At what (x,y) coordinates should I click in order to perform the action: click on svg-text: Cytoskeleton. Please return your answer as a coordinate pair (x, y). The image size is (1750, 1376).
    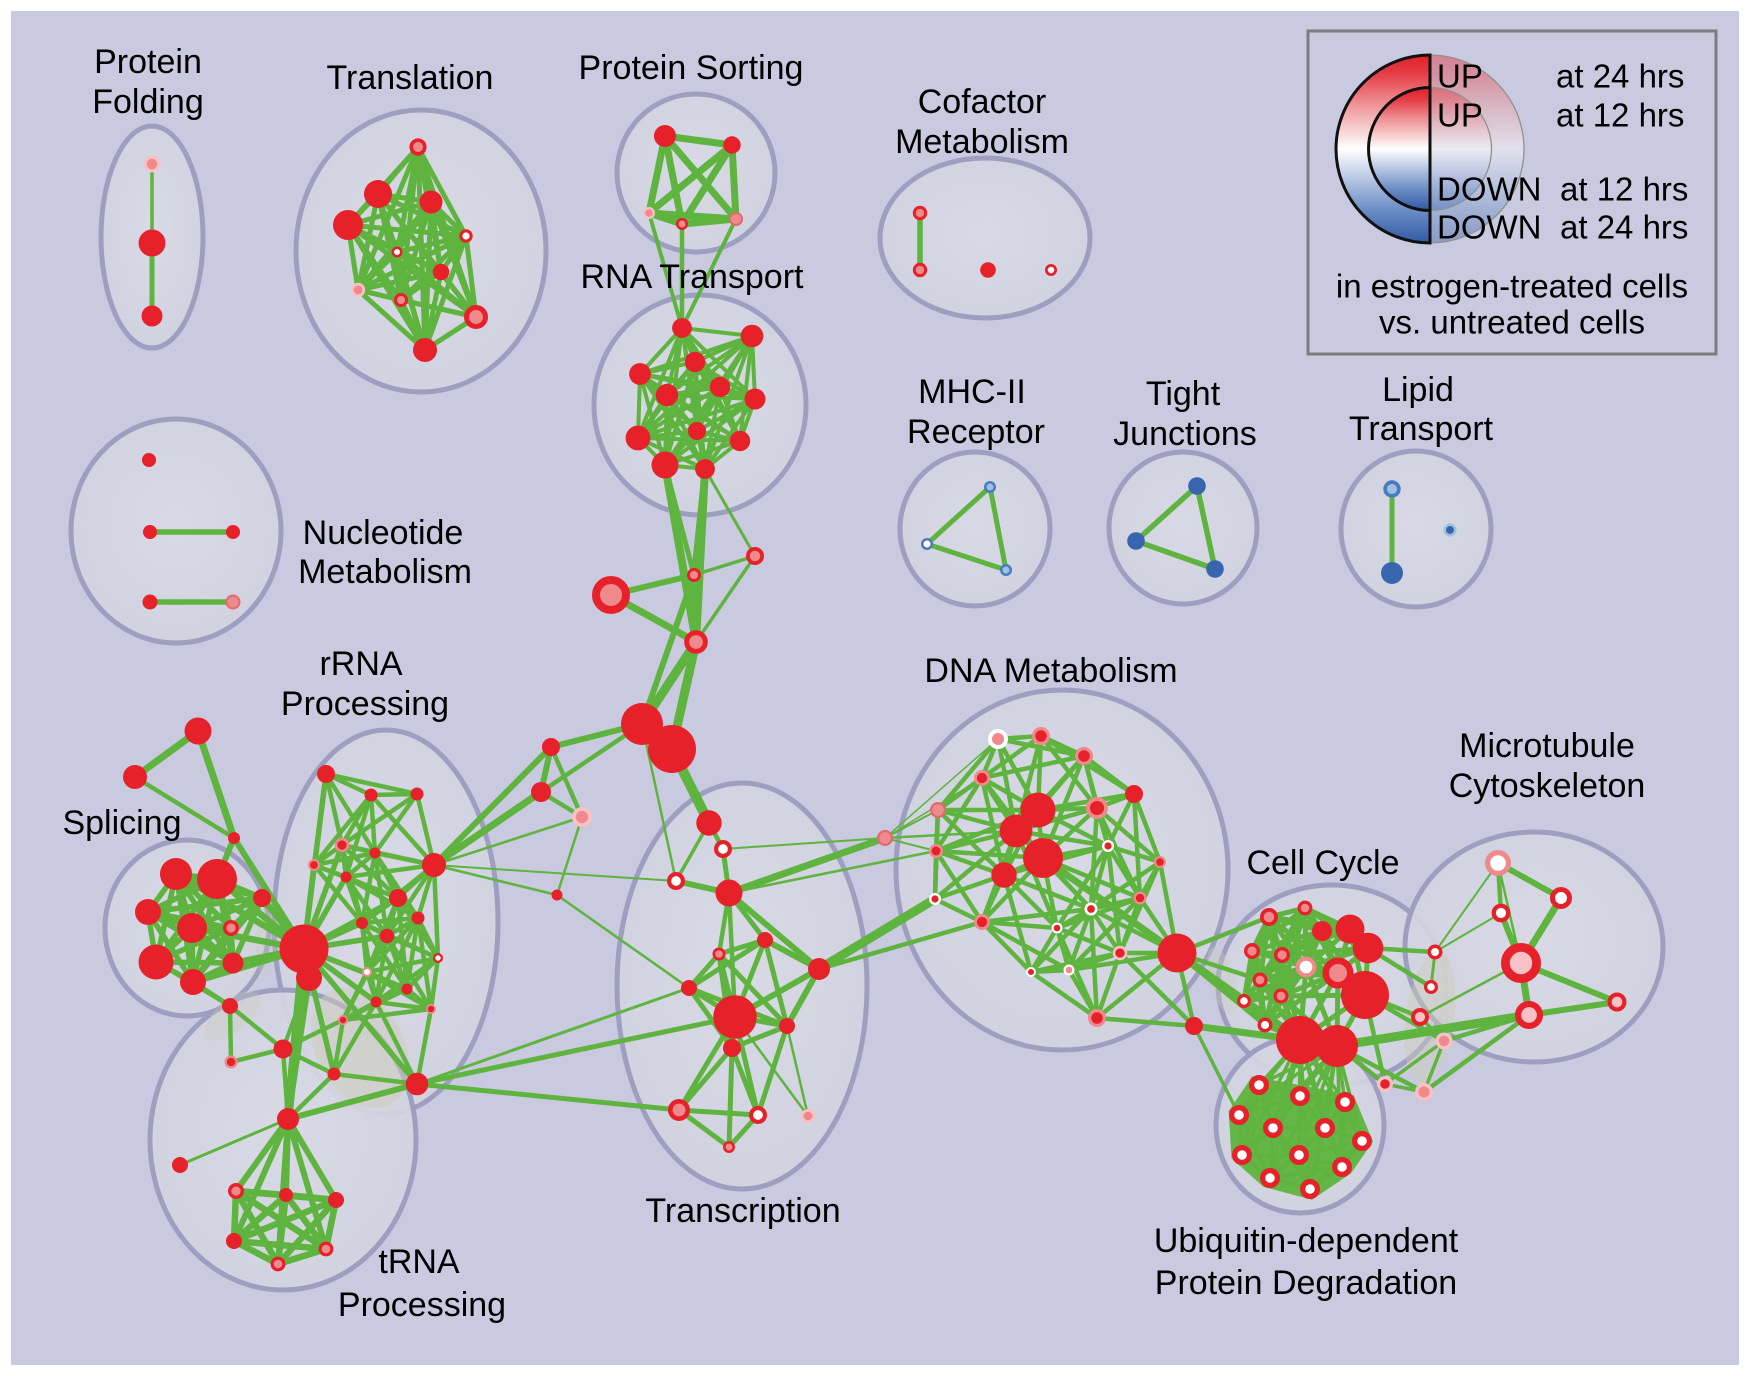
    Looking at the image, I should click on (1547, 786).